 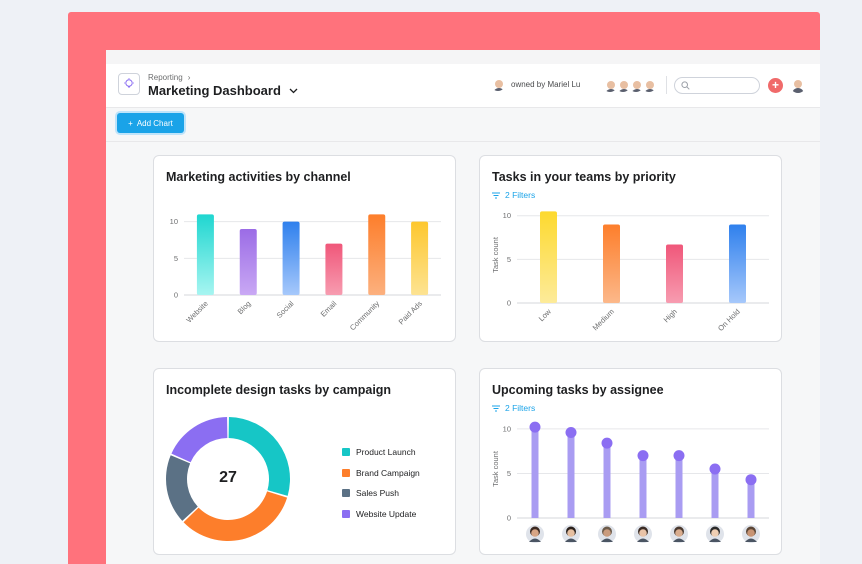 I want to click on x-tick-label: Blog, so click(x=244, y=307).